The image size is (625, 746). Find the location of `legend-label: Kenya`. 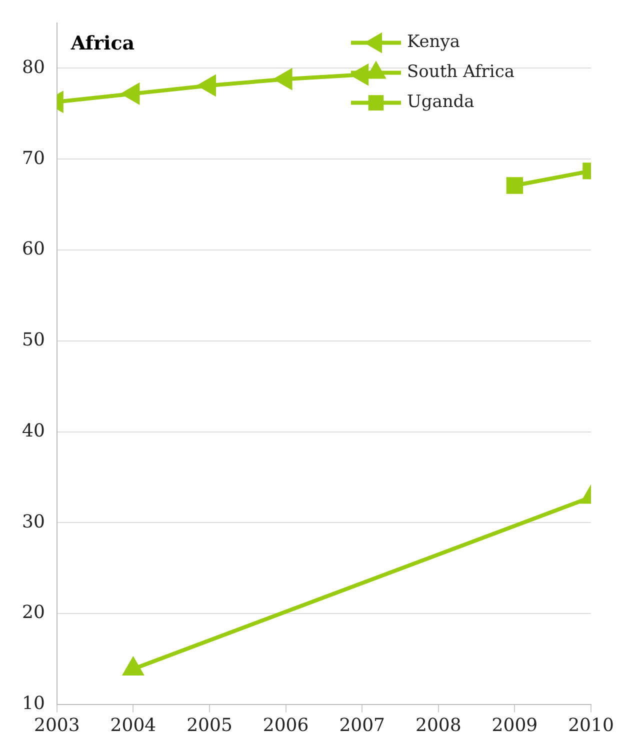

legend-label: Kenya is located at coordinates (433, 42).